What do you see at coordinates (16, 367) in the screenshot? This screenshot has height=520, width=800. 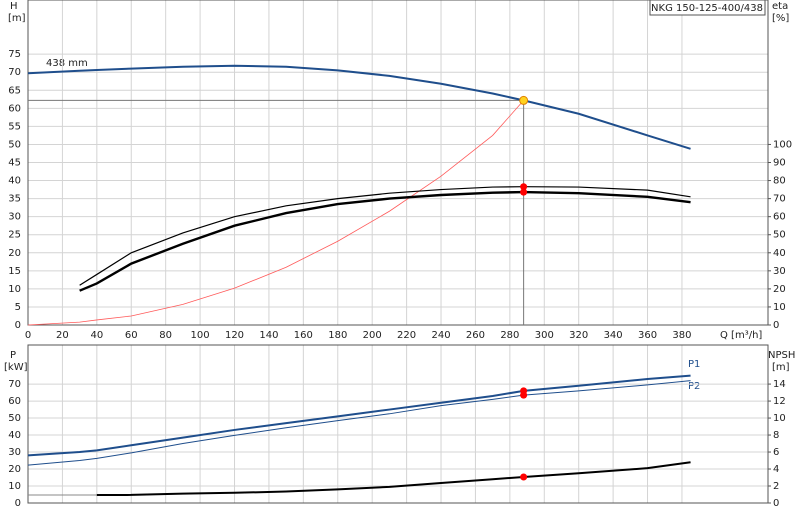 I see `y-axis-unit: [kW]` at bounding box center [16, 367].